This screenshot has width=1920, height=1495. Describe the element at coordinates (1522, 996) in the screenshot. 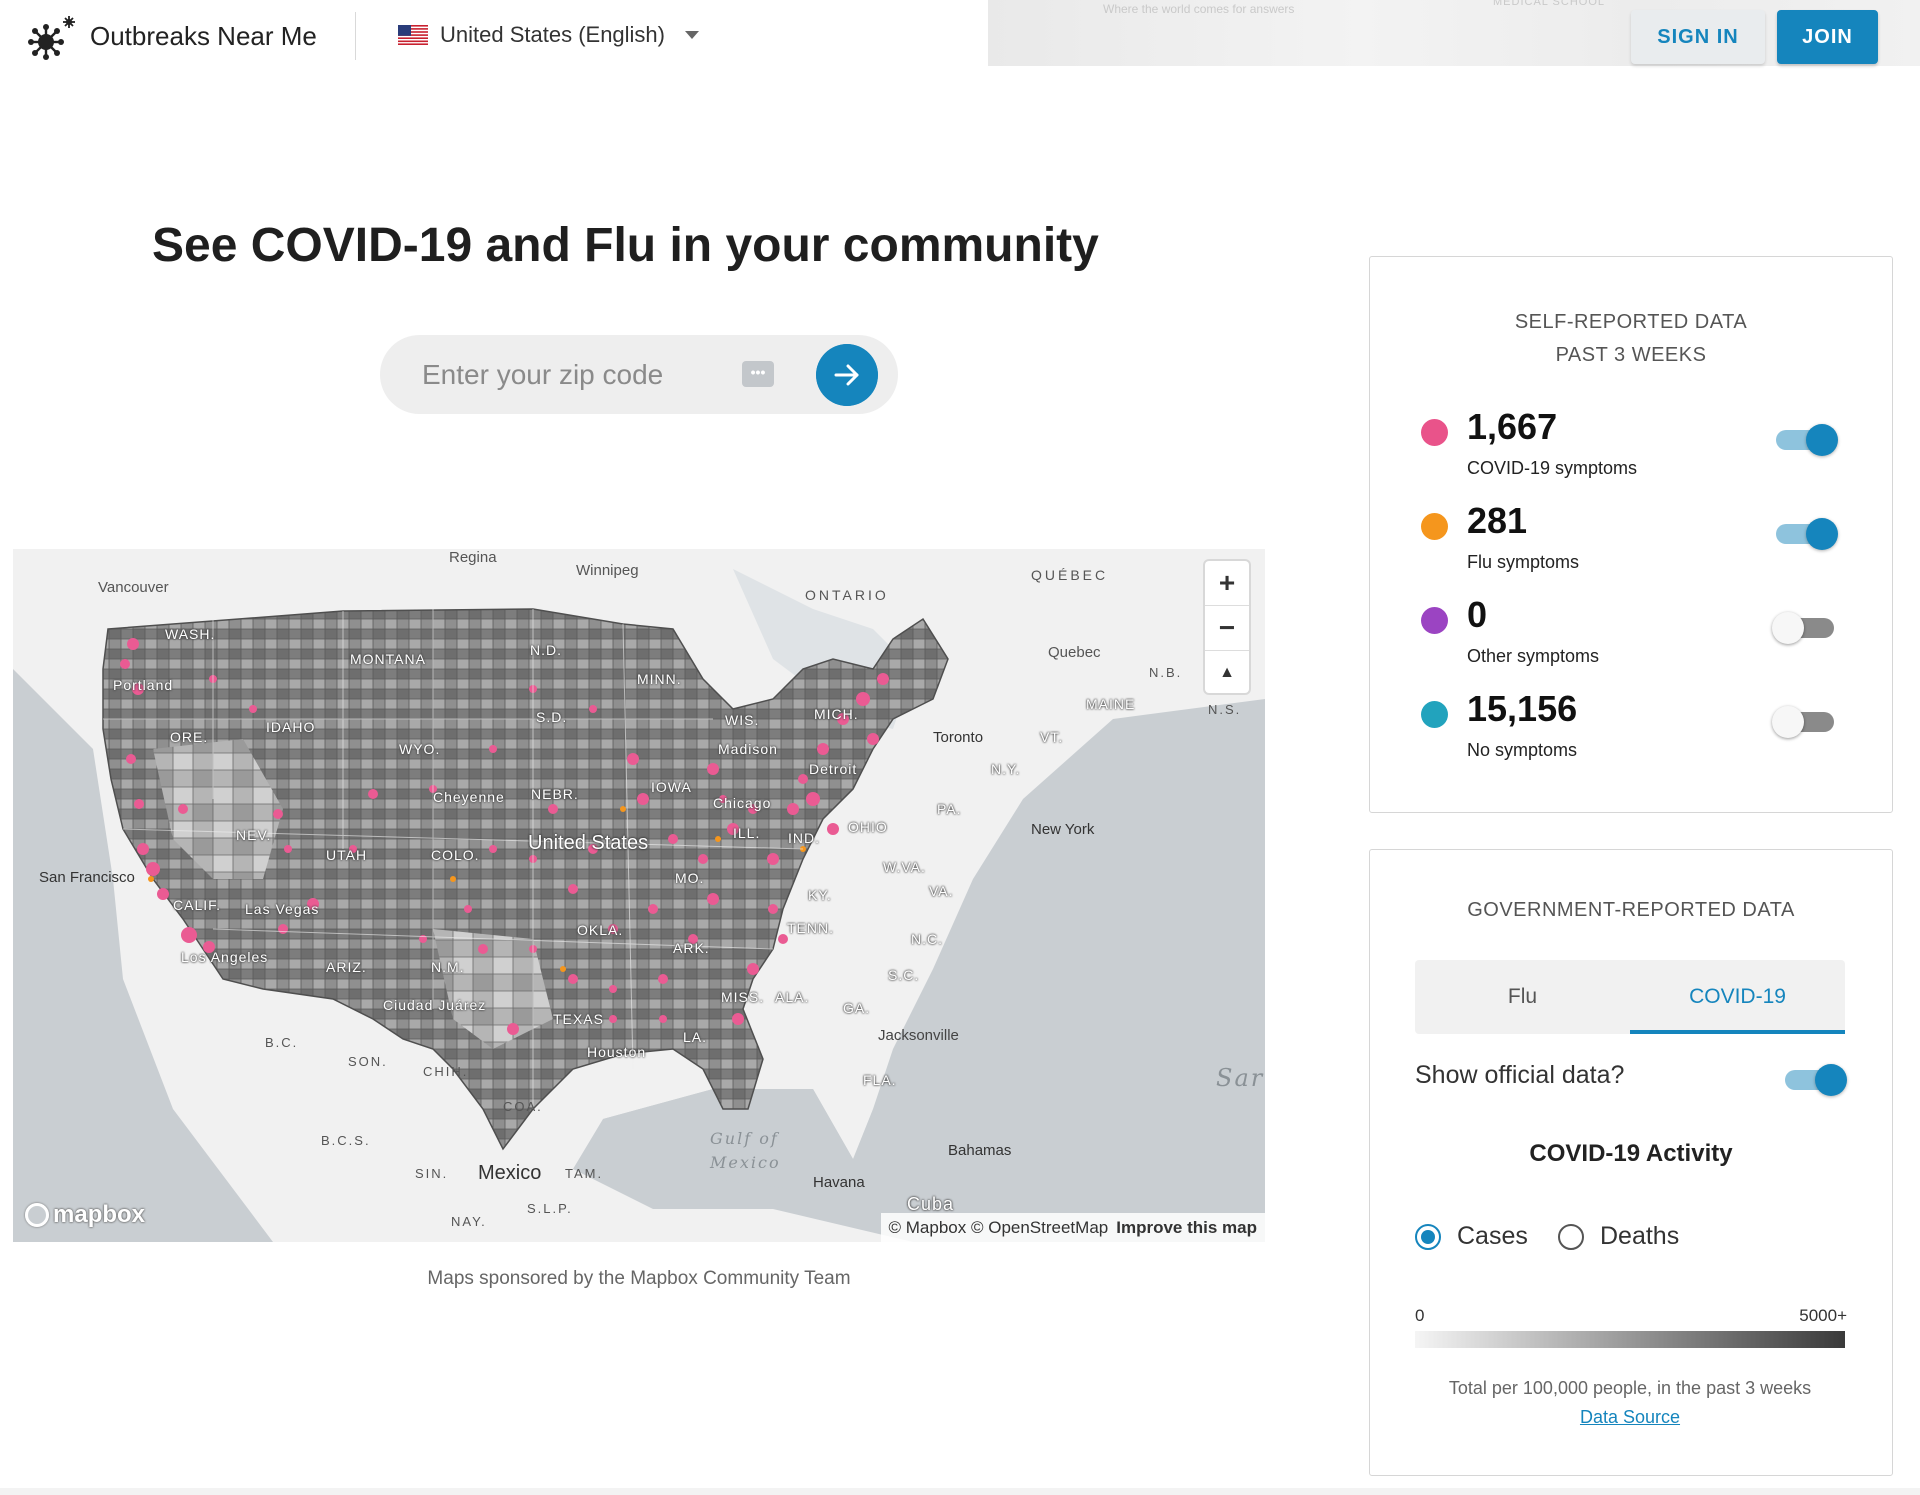

I see `tab-flu: Flu` at that location.